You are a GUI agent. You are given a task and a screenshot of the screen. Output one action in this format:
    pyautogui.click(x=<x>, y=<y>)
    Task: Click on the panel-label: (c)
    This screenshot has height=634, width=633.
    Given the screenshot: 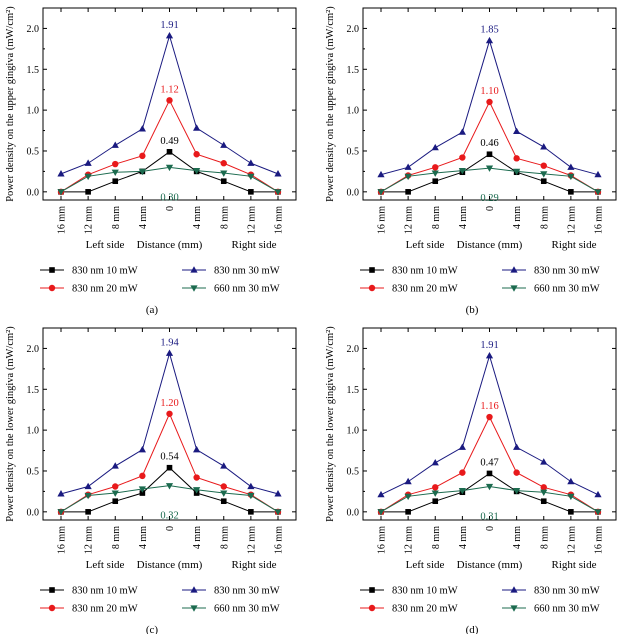 What is the action you would take?
    pyautogui.click(x=152, y=629)
    